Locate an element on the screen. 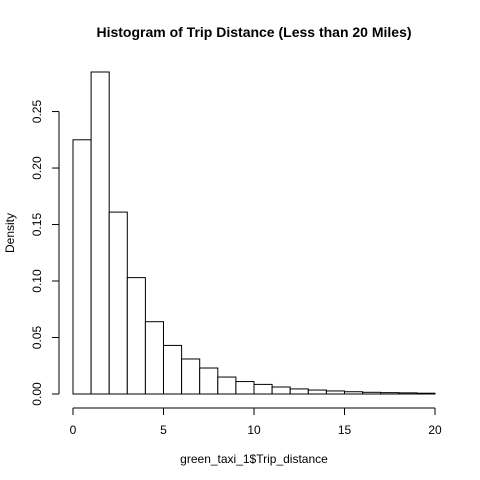 The image size is (480, 480). x-tick-label: 20 is located at coordinates (435, 430).